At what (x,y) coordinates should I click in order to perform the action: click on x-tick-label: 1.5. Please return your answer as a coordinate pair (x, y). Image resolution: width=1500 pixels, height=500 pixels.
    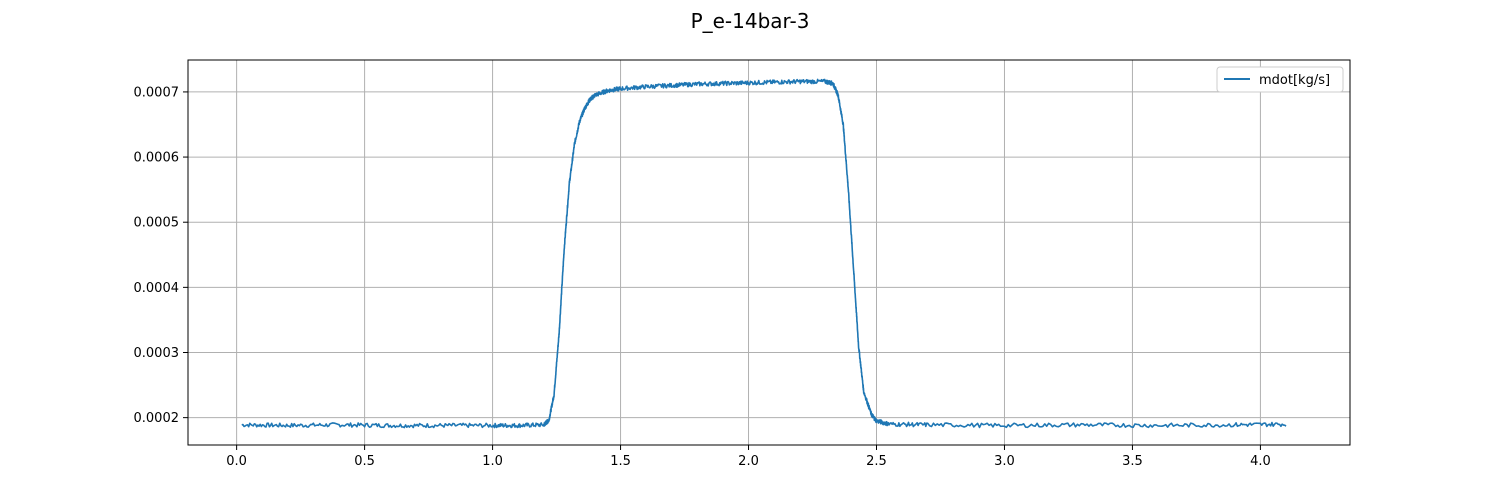
    Looking at the image, I should click on (620, 461).